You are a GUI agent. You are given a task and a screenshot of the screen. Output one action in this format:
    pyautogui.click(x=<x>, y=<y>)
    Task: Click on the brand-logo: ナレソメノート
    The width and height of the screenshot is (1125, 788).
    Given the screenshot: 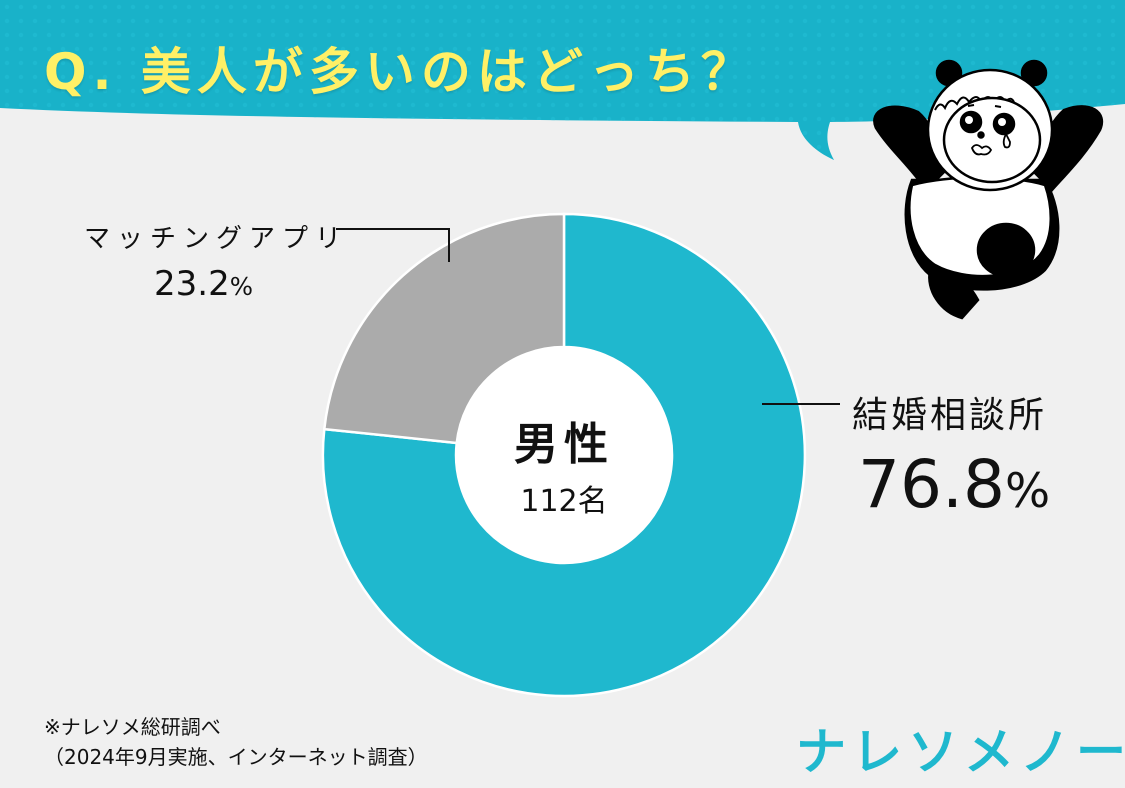 What is the action you would take?
    pyautogui.click(x=960, y=752)
    